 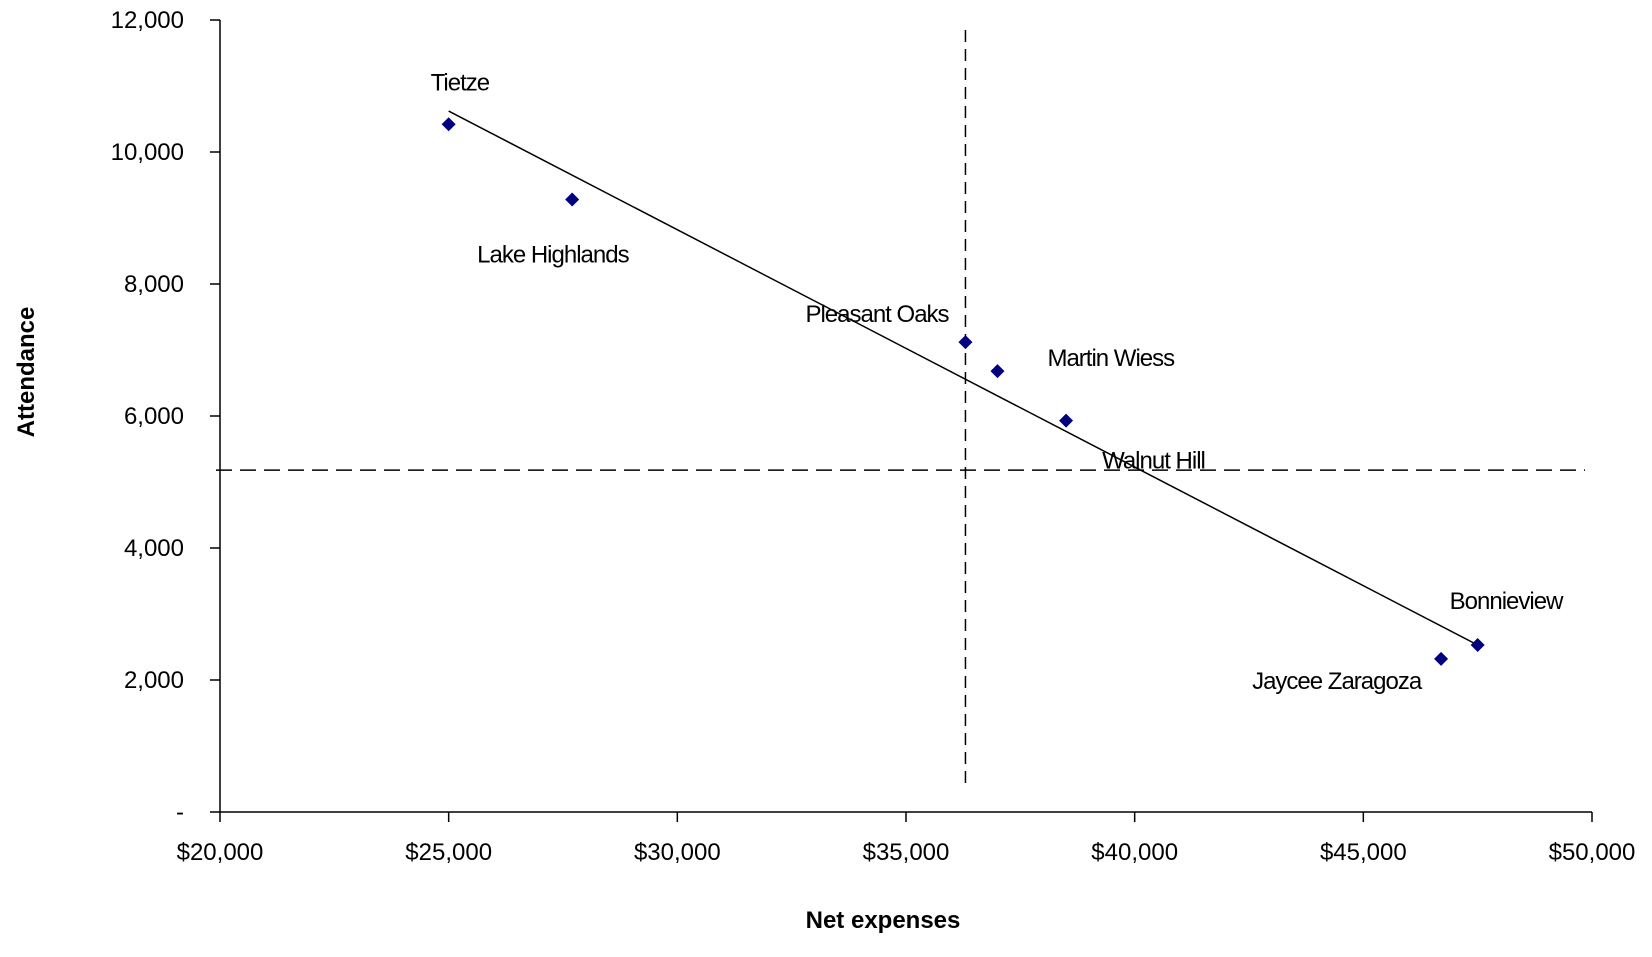 What do you see at coordinates (154, 284) in the screenshot?
I see `y-tick-label: 8,000` at bounding box center [154, 284].